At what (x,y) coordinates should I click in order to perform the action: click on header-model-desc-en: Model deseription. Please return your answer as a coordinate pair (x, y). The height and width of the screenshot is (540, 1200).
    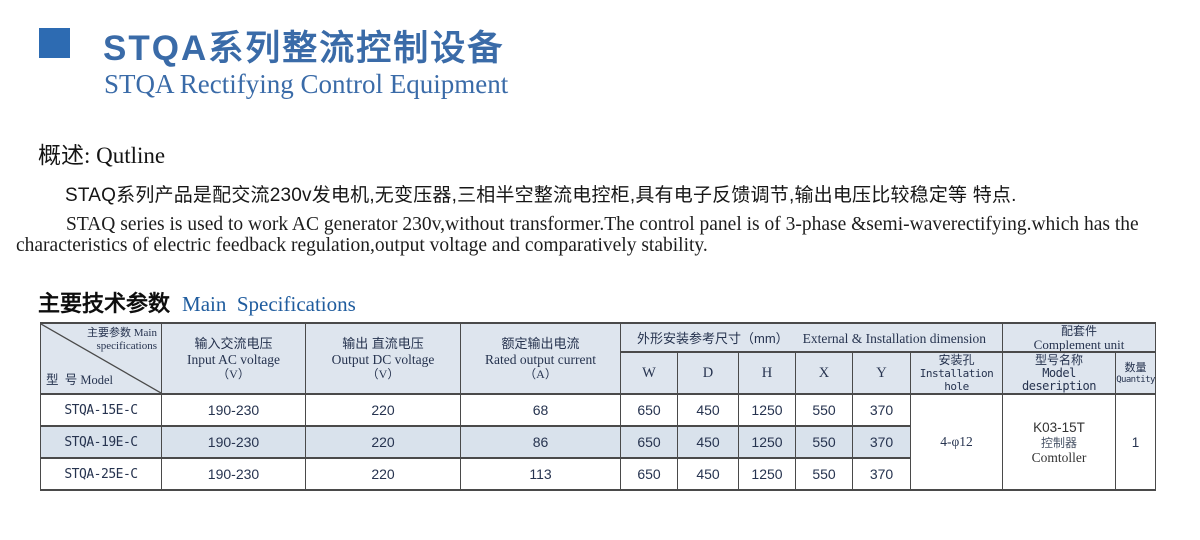
    Looking at the image, I should click on (1059, 379).